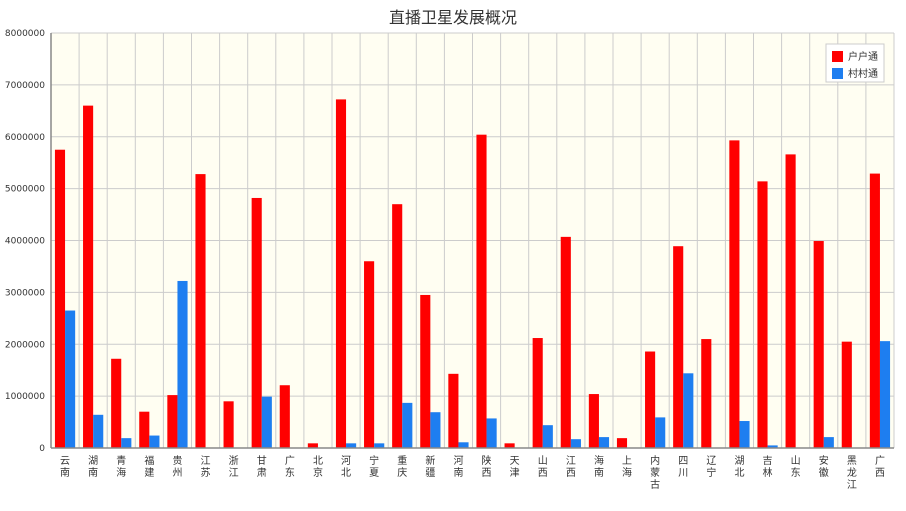  What do you see at coordinates (768, 472) in the screenshot?
I see `x-tick-label: 林` at bounding box center [768, 472].